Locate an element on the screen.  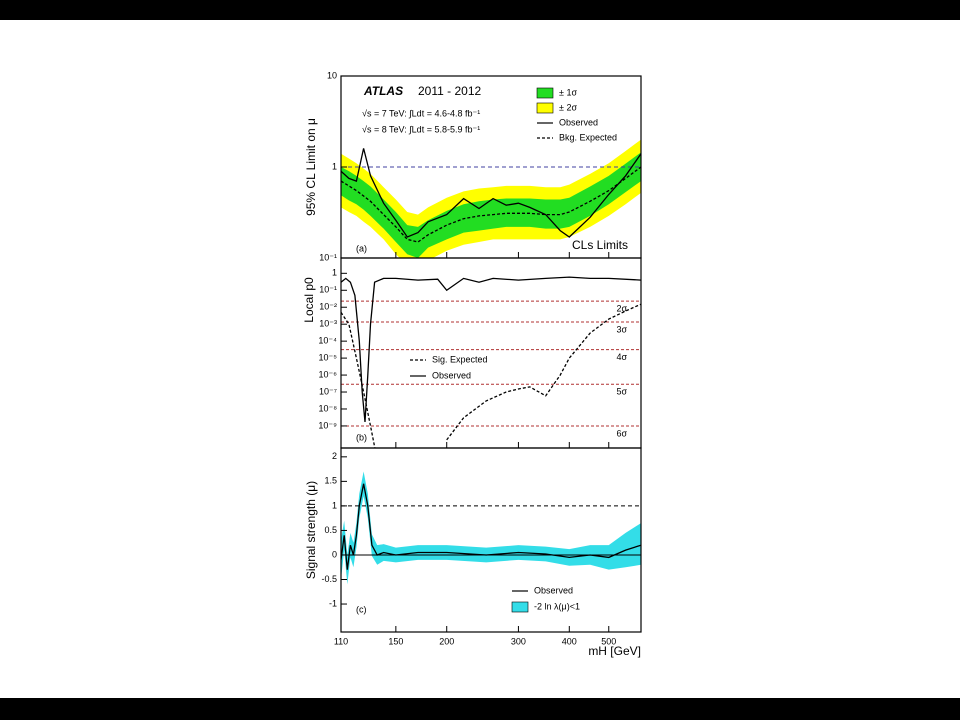
y-tick-label: 10⁻⁶ is located at coordinates (328, 374).